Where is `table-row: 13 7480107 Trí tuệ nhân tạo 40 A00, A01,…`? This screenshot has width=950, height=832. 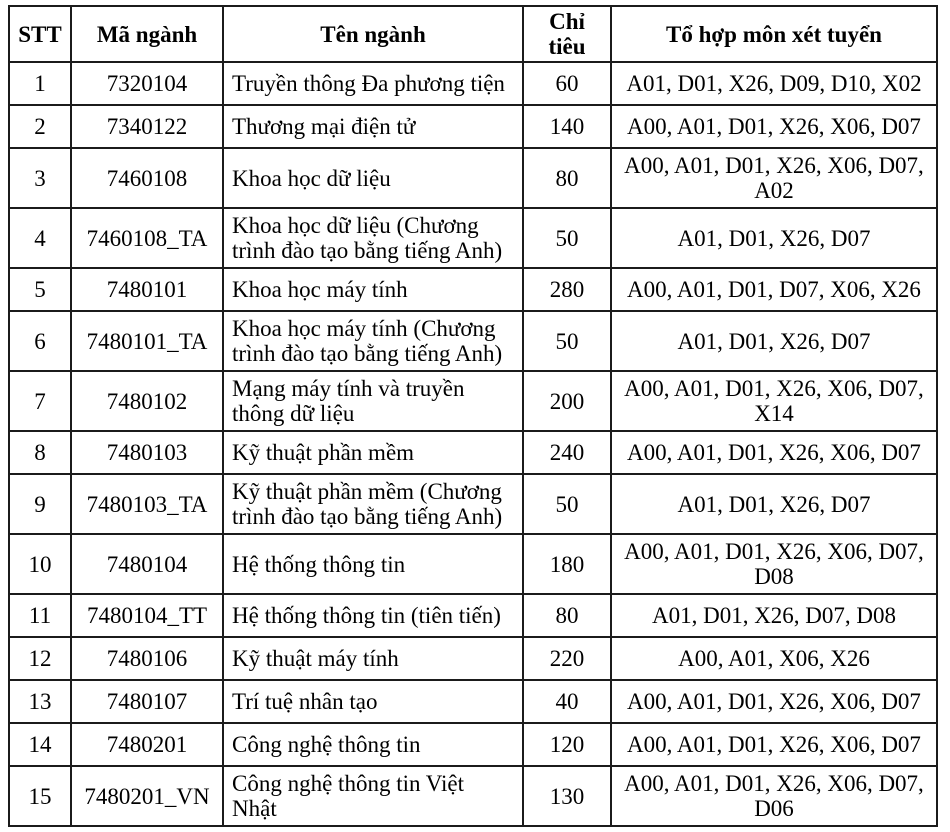
table-row: 13 7480107 Trí tuệ nhân tạo 40 A00, A01,… is located at coordinates (473, 701).